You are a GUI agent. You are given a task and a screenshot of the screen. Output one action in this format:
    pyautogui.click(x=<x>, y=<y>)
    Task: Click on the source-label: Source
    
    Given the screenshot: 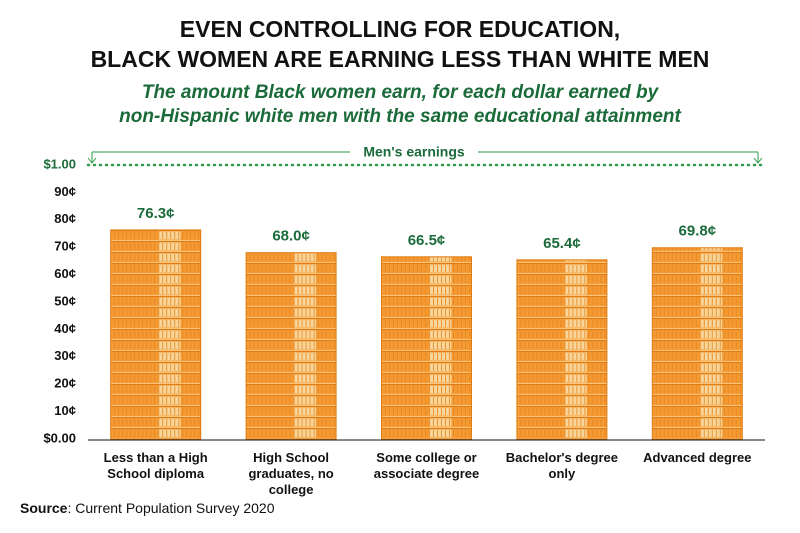 What is the action you would take?
    pyautogui.click(x=44, y=508)
    